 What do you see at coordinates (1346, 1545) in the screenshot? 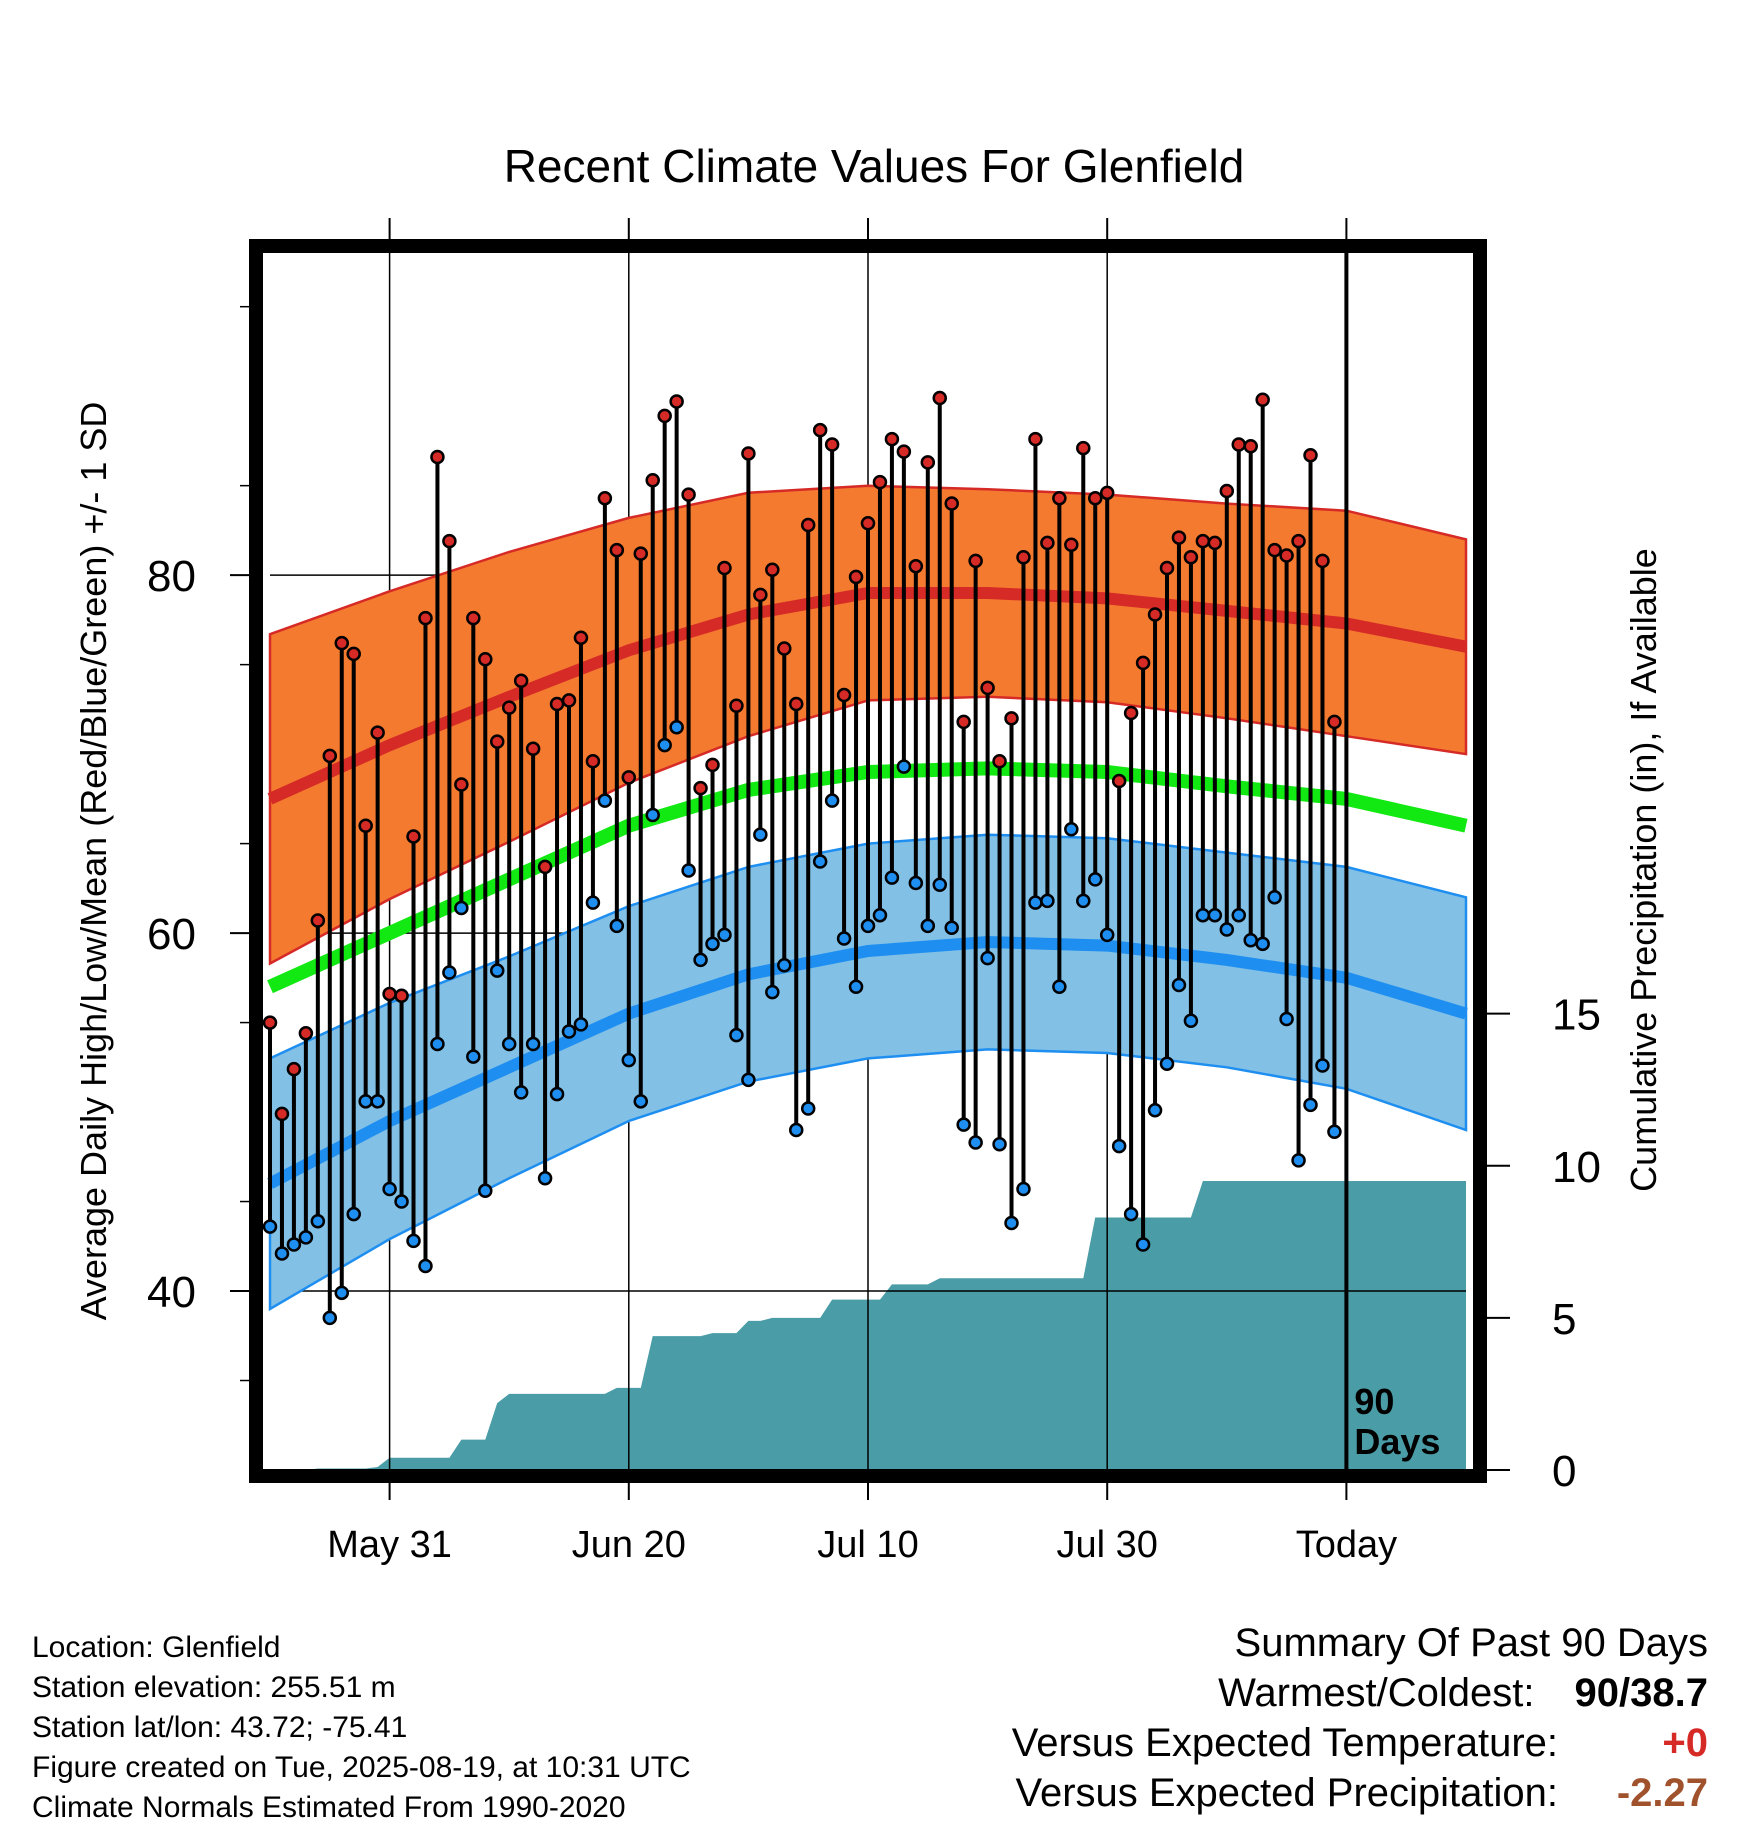
I see `x-tick-label: Today` at bounding box center [1346, 1545].